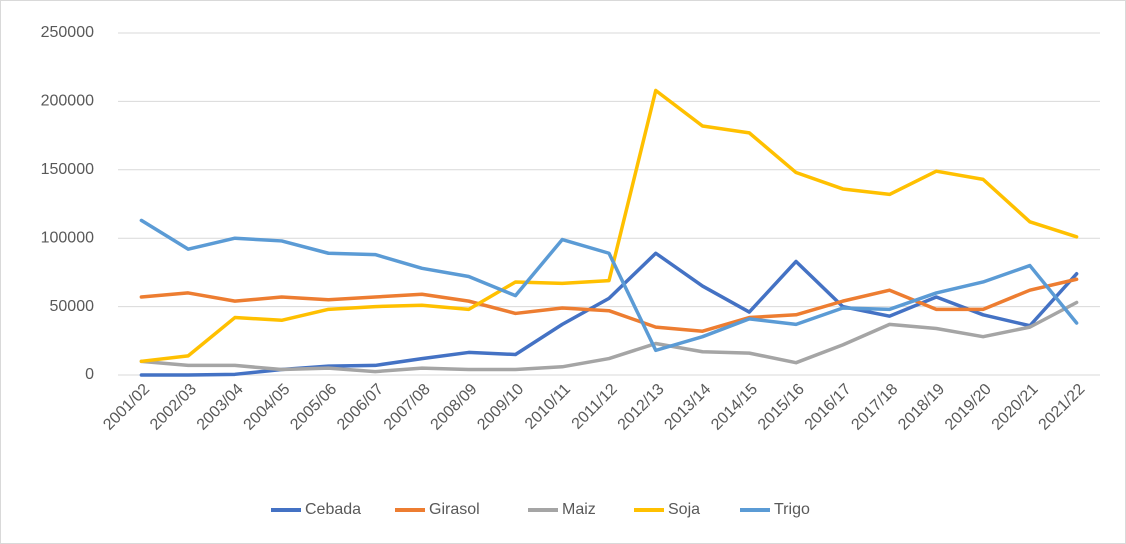  Describe the element at coordinates (333, 509) in the screenshot. I see `legend-label: Cebada` at that location.